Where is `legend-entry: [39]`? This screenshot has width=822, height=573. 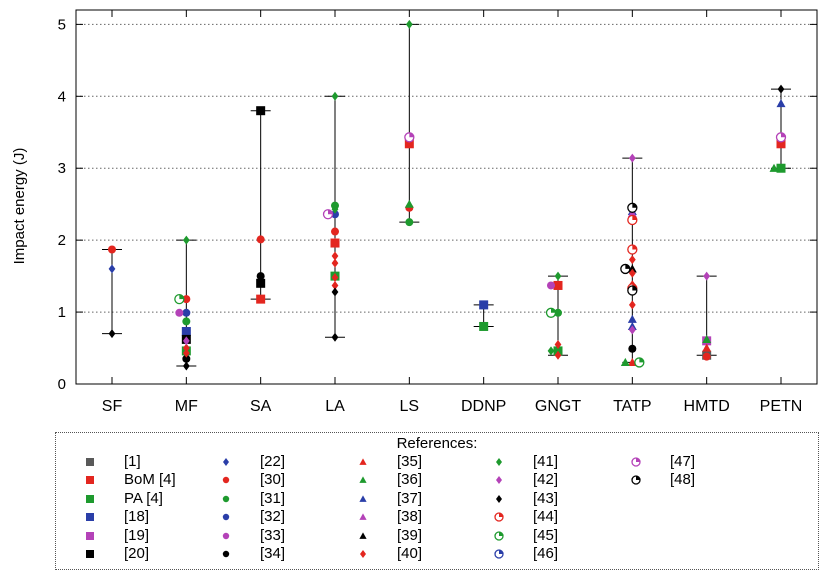
legend-entry: [39] is located at coordinates (418, 536).